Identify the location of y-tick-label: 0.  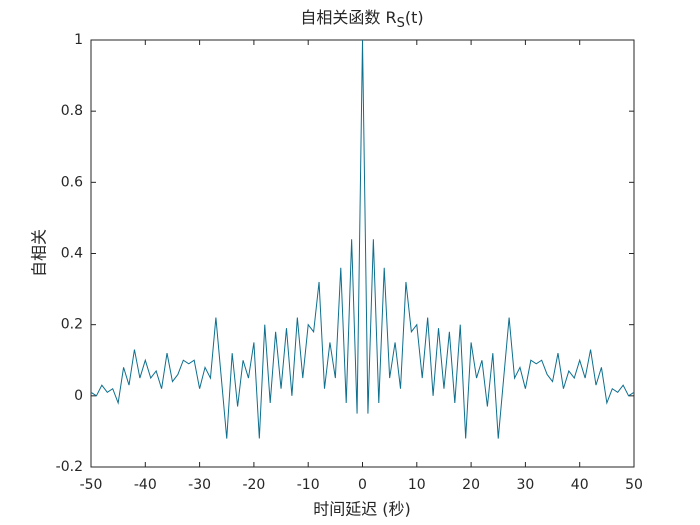
(78, 396).